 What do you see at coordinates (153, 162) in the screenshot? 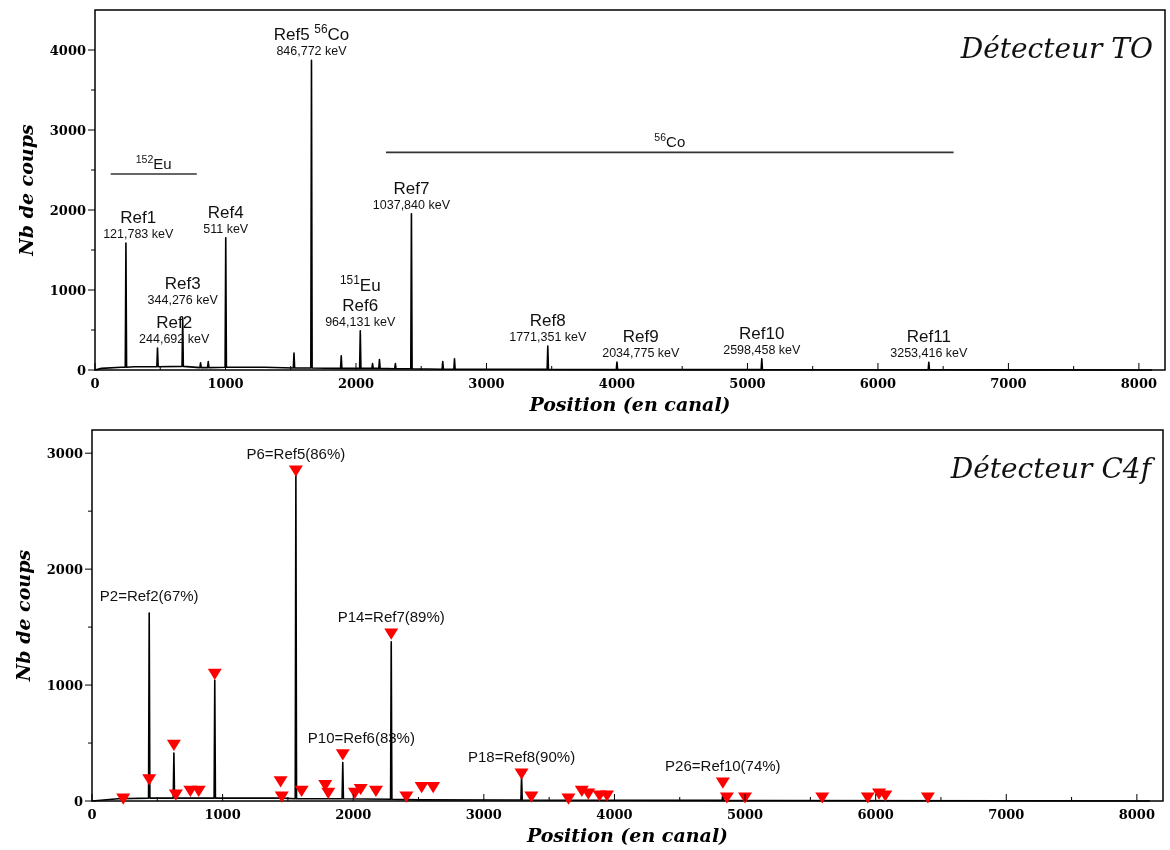
I see `annotation: $^{152}$Eu` at bounding box center [153, 162].